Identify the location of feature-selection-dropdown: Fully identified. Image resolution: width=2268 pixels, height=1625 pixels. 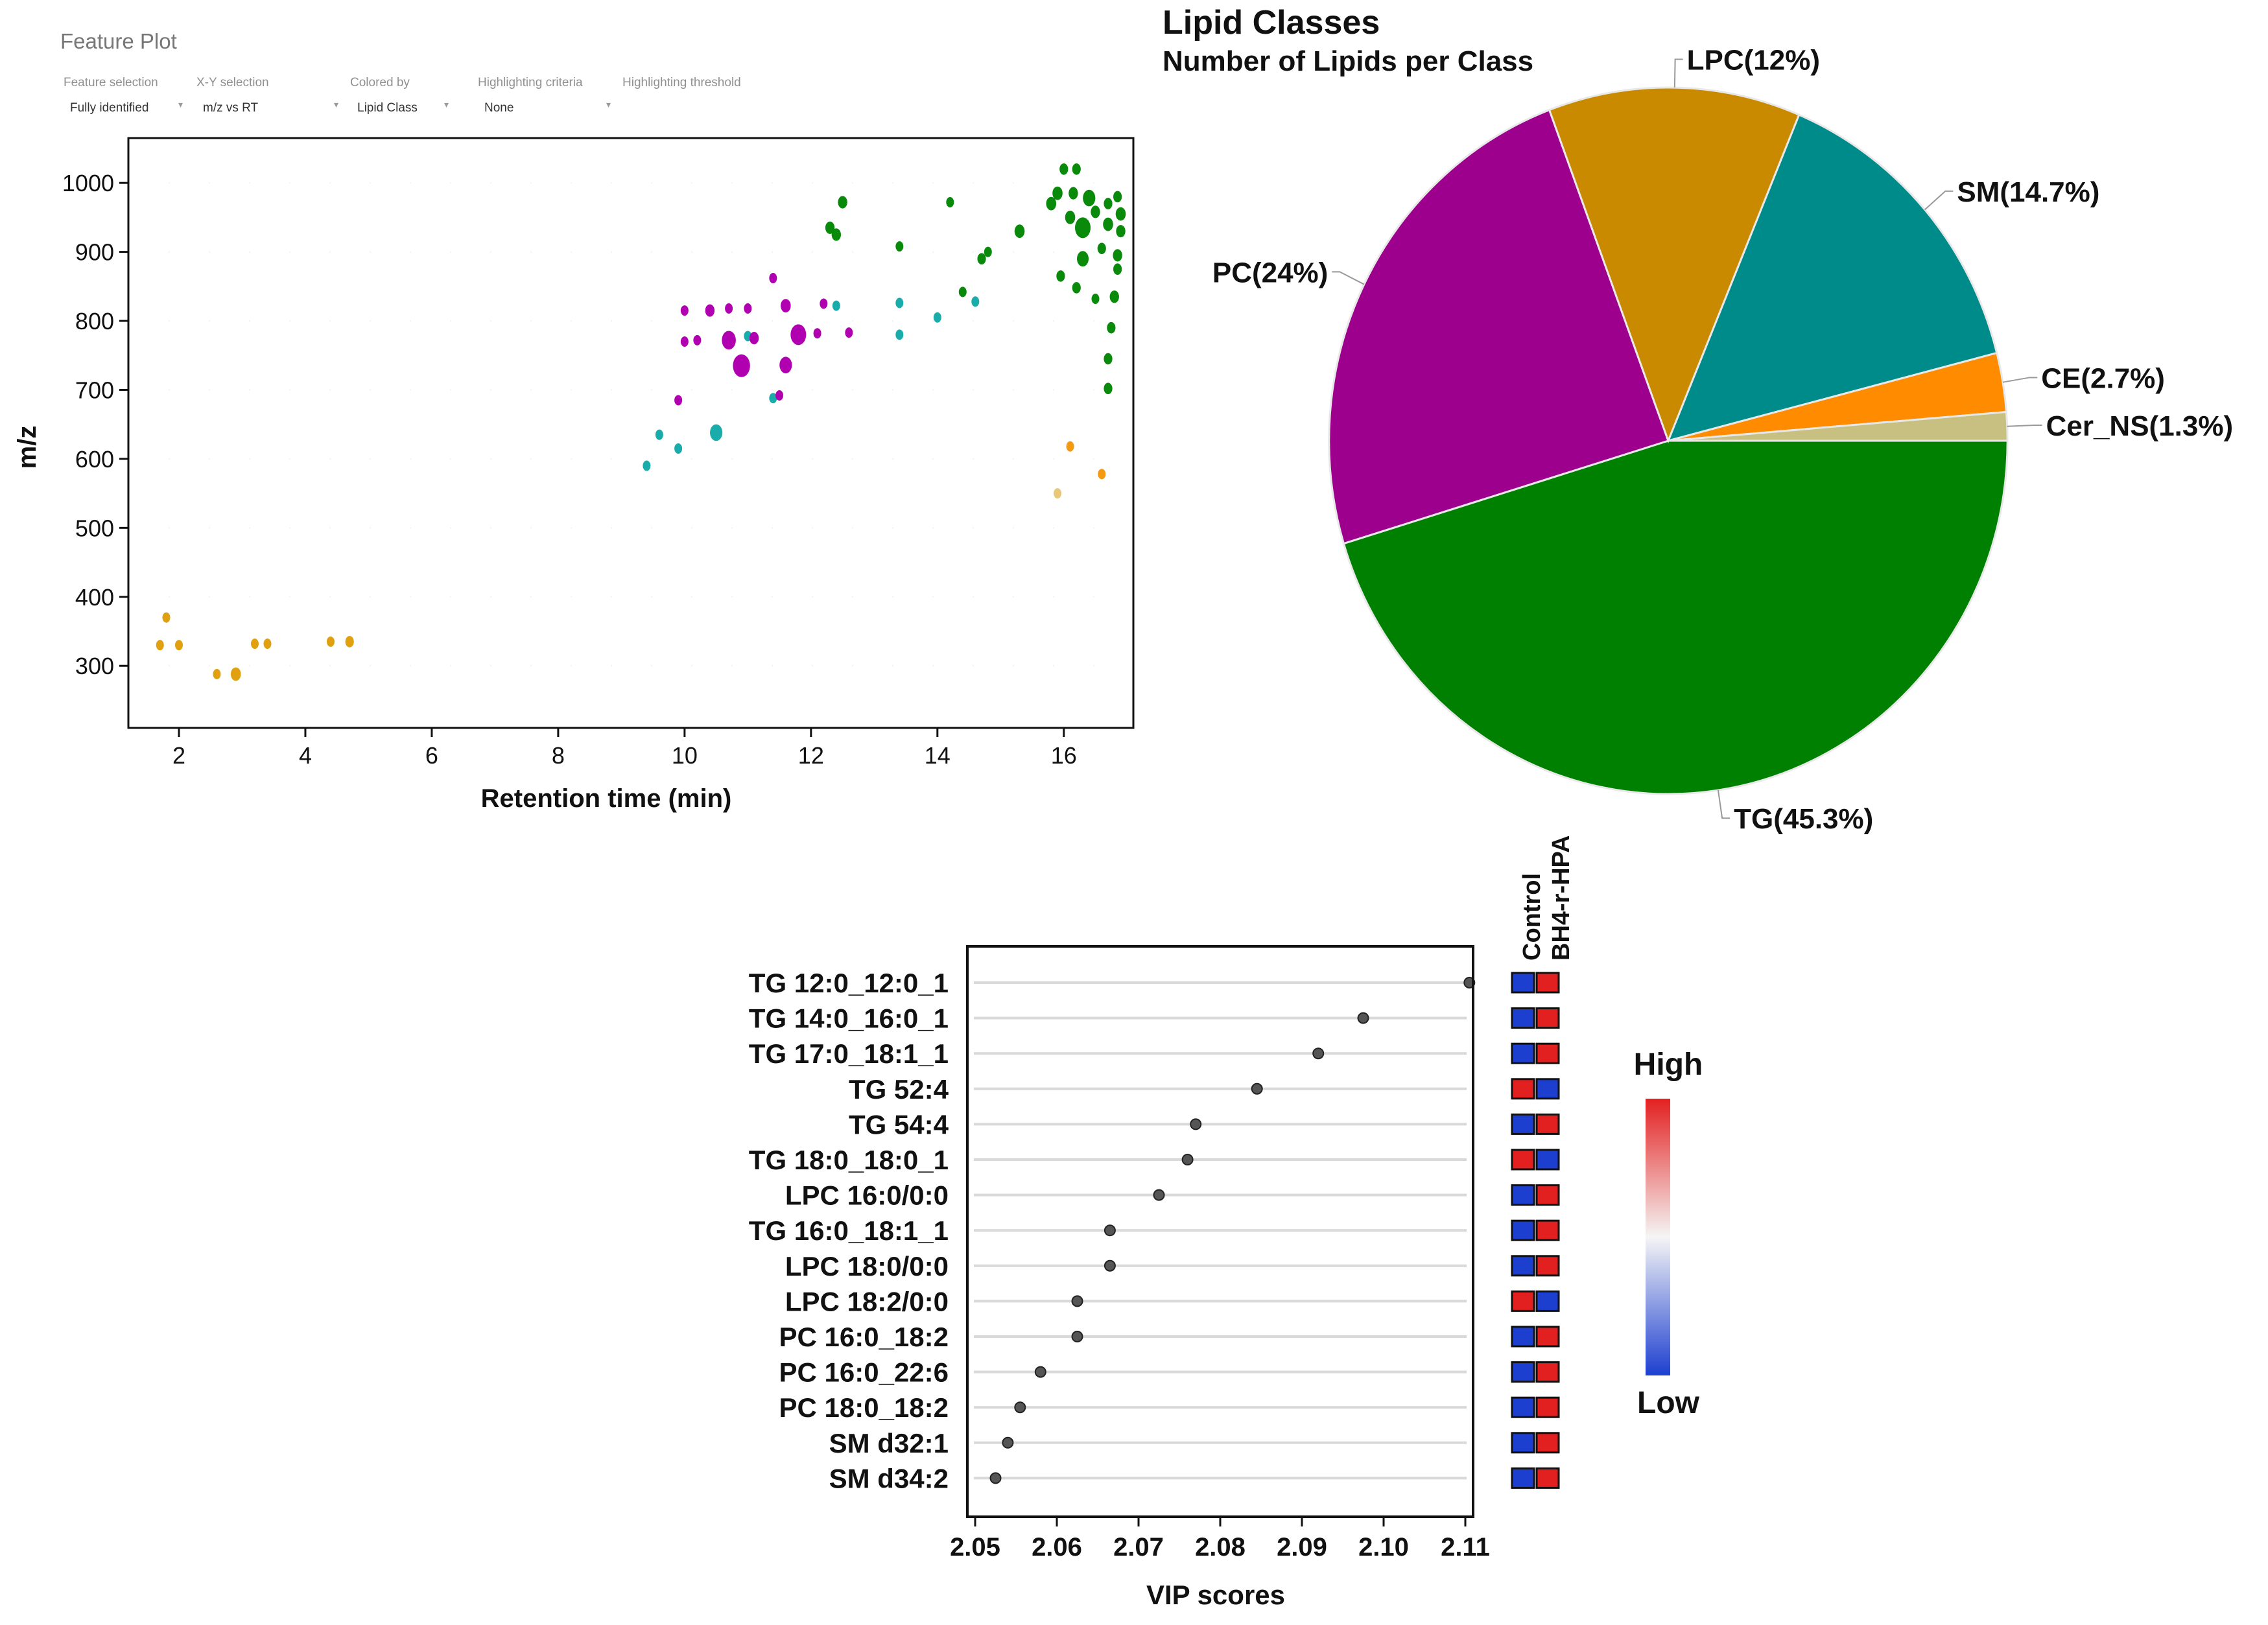
(109, 108).